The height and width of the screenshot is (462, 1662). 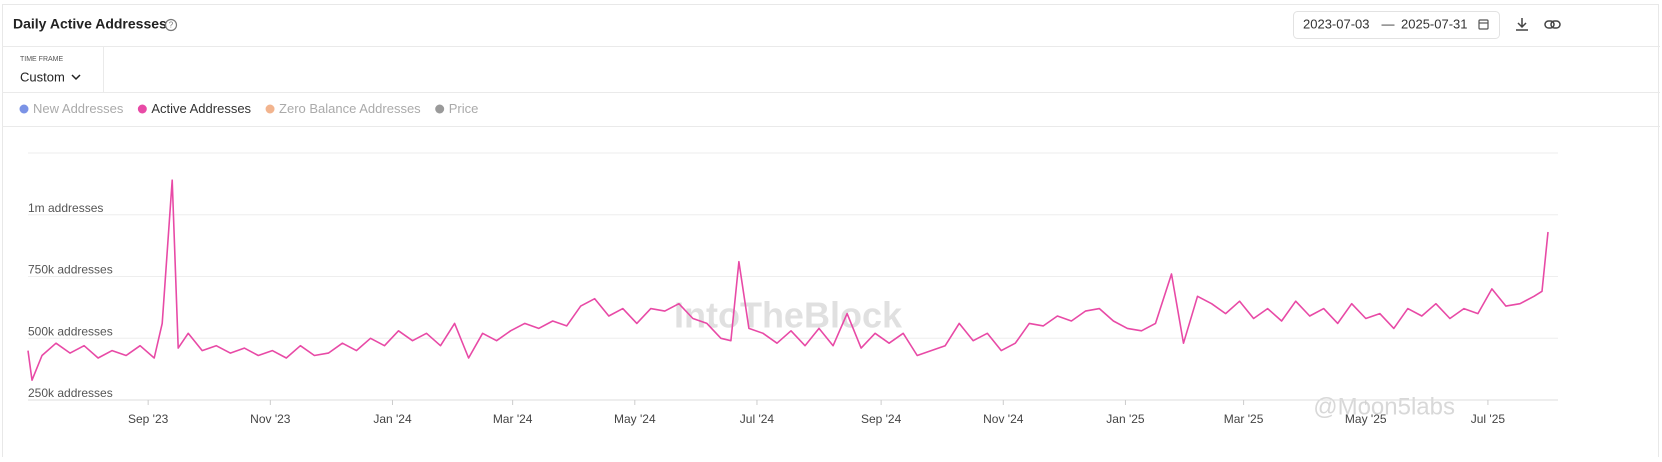 I want to click on link-icon, so click(x=1552, y=24).